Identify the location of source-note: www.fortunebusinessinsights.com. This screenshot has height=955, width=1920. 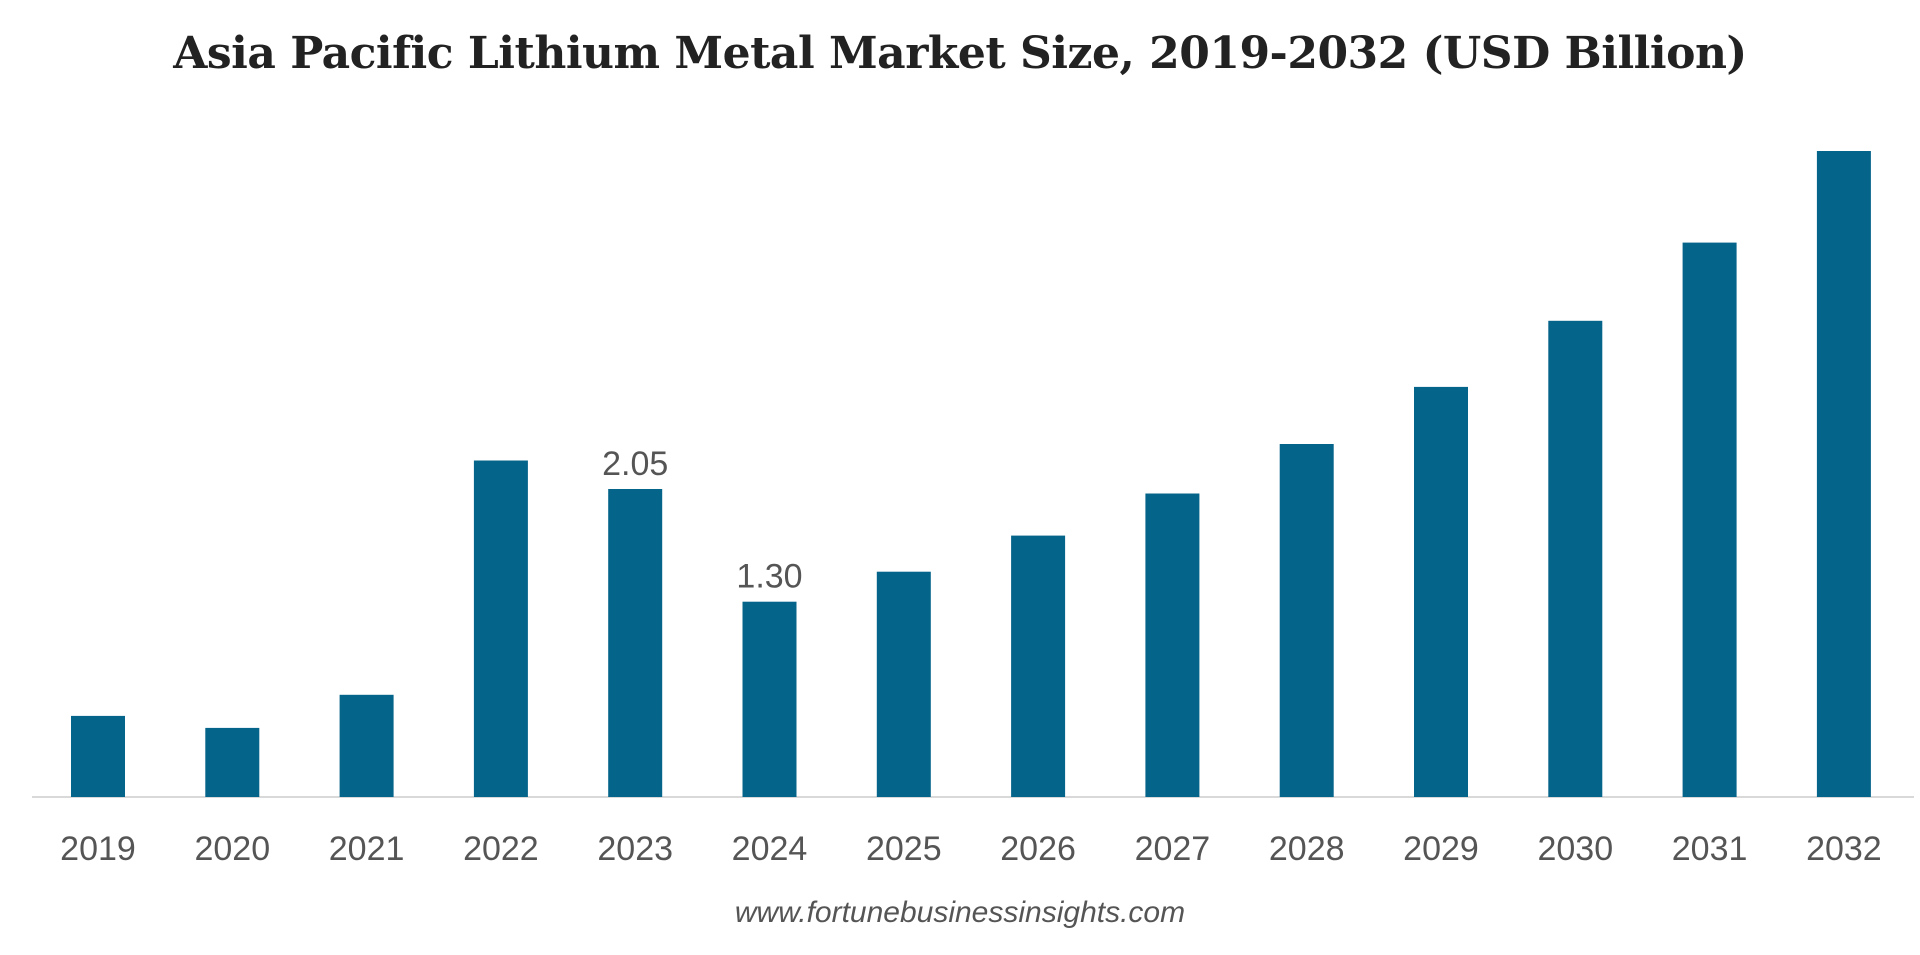
(960, 912).